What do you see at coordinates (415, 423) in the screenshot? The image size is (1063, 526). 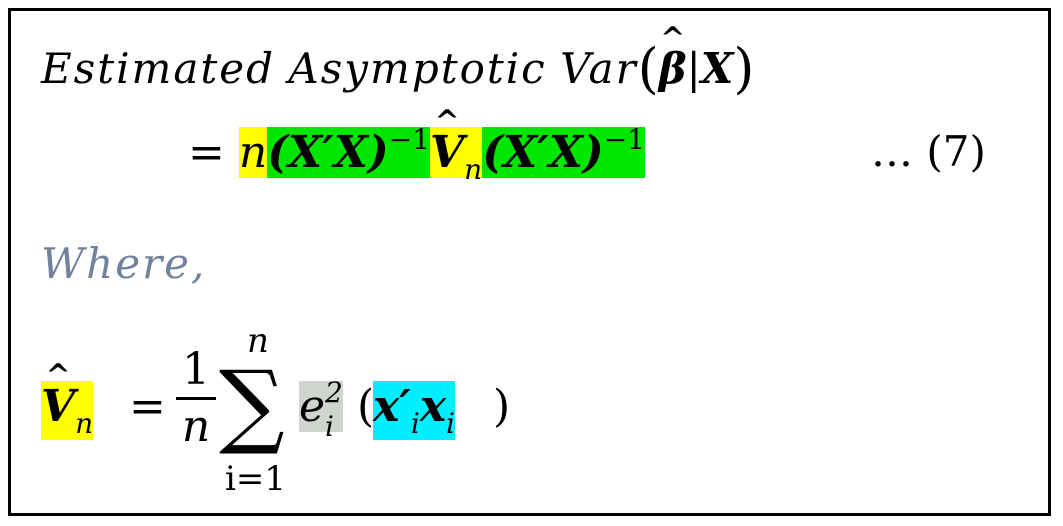 I see `x-prime-subscript: i` at bounding box center [415, 423].